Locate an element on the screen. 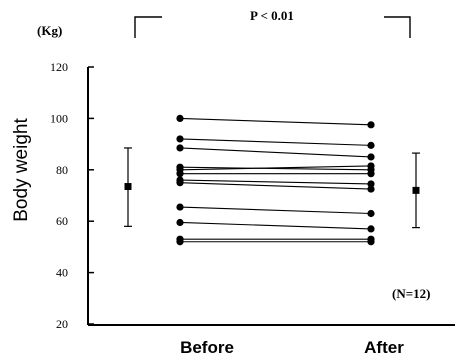  y-axis-ticks: 20 40 60 80 100 120 is located at coordinates (72, 195).